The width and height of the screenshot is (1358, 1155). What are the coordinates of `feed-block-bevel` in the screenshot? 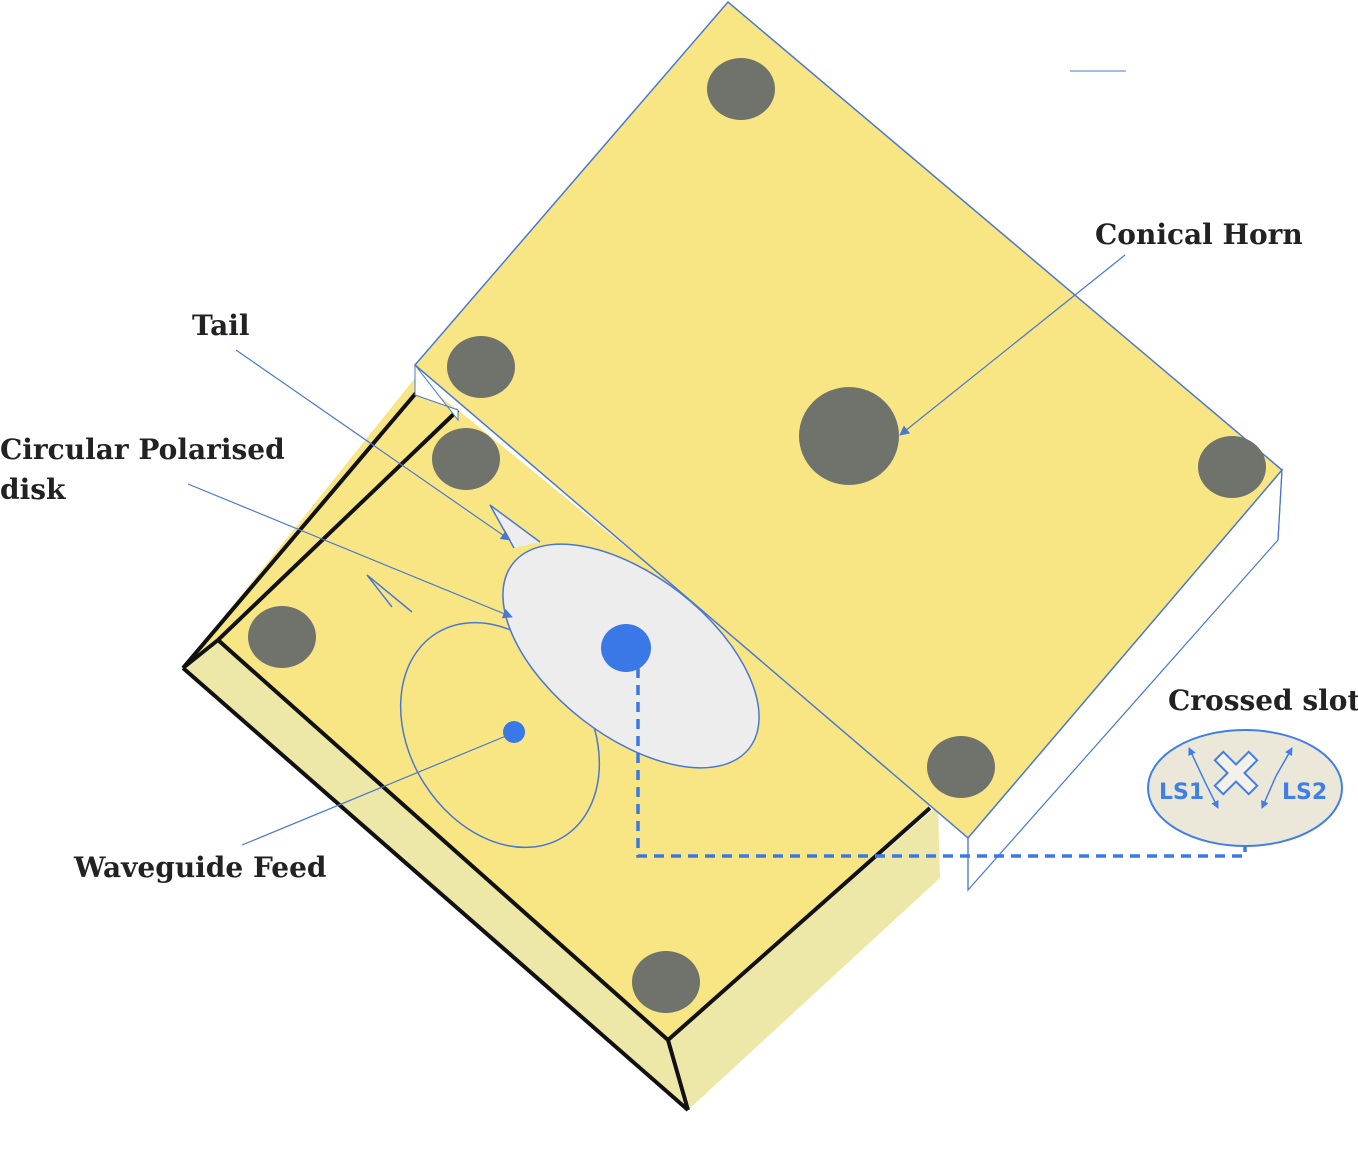 It's located at (320, 523).